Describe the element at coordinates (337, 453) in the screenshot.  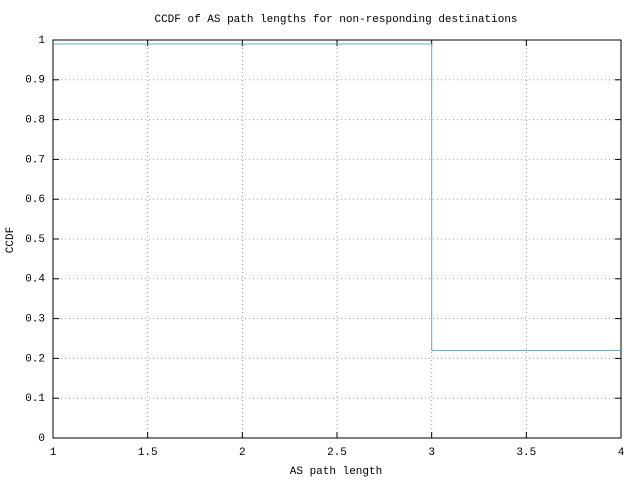
I see `x-tick-label: 2.5` at that location.